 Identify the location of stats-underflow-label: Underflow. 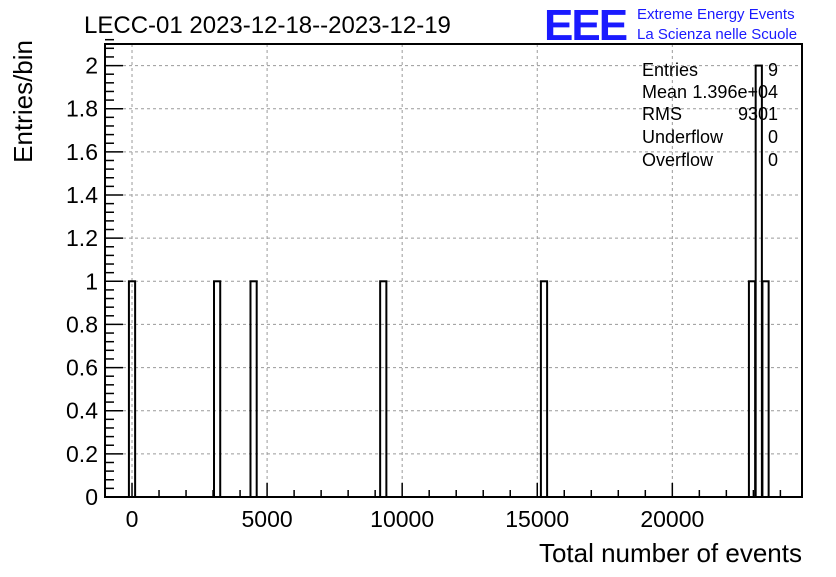
(683, 137).